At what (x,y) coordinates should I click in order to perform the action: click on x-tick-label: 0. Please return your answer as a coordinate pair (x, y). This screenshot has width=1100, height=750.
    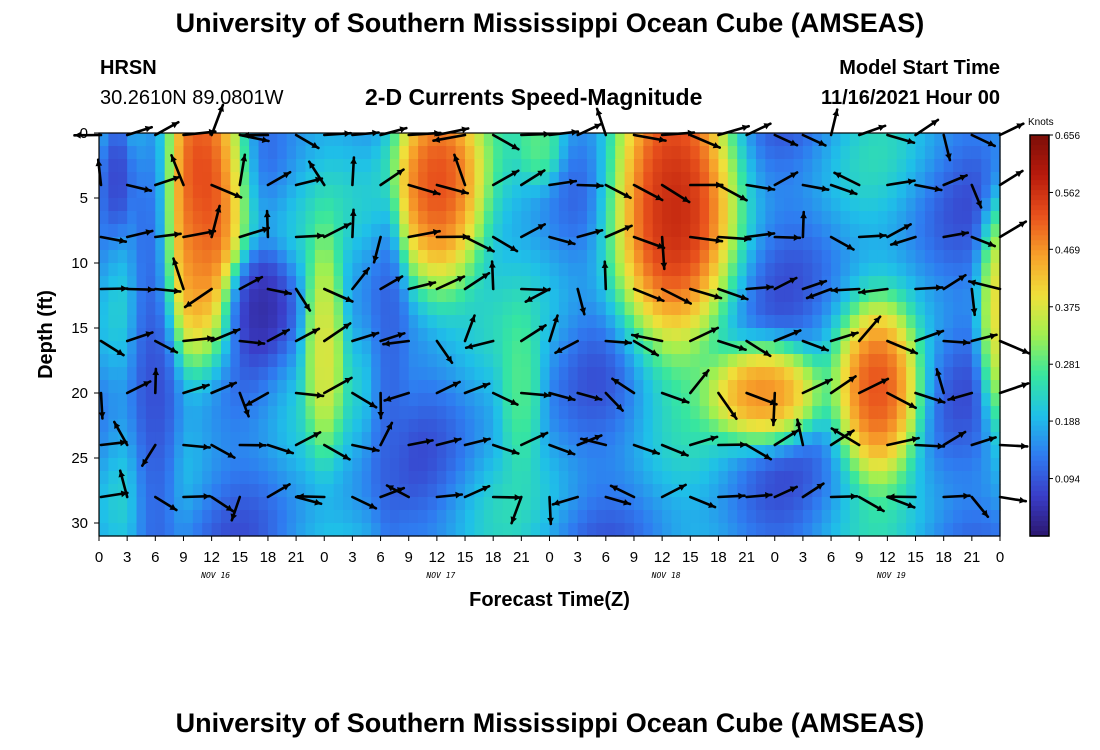
    Looking at the image, I should click on (99, 557).